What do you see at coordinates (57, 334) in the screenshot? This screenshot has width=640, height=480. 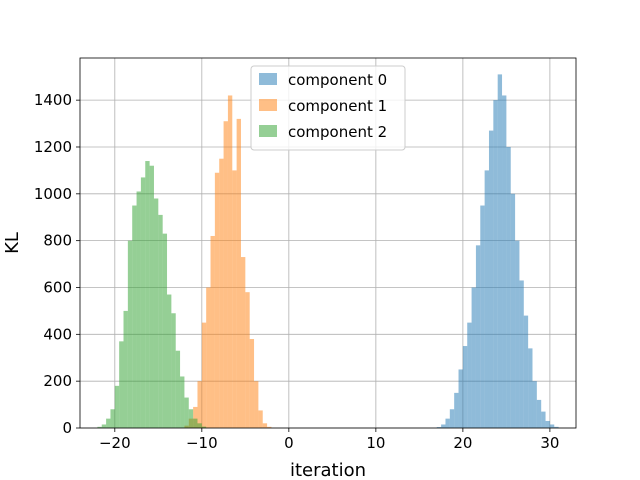 I see `y-tick-label: 400` at bounding box center [57, 334].